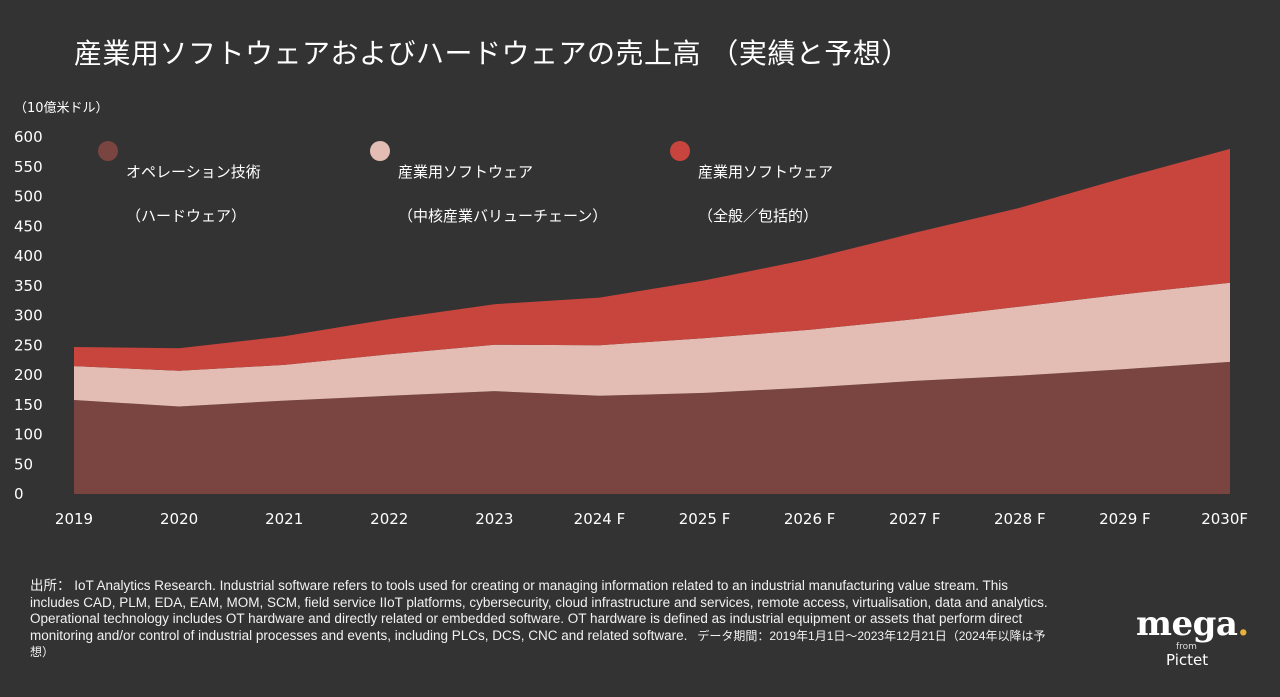 This screenshot has width=1280, height=697. I want to click on y-tick-label: 100, so click(28, 435).